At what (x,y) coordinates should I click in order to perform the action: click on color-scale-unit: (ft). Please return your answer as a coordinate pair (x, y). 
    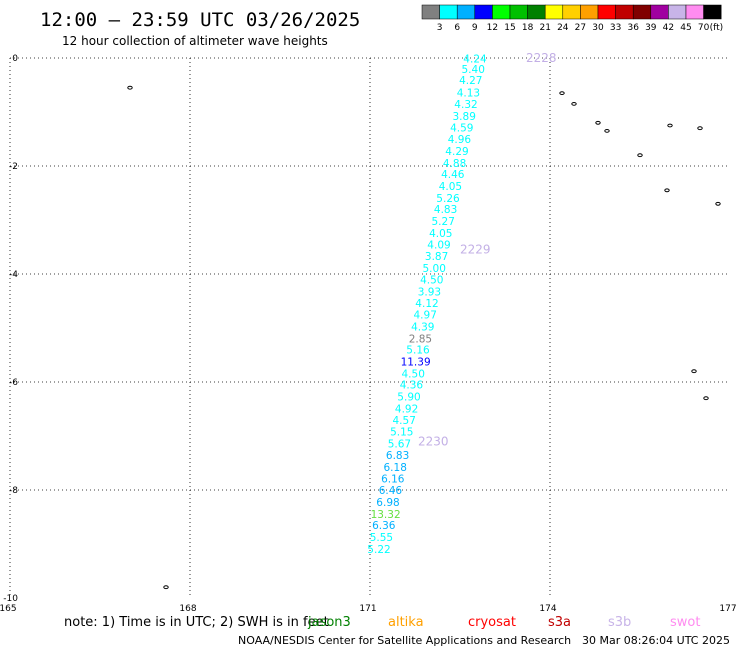
    Looking at the image, I should click on (717, 28).